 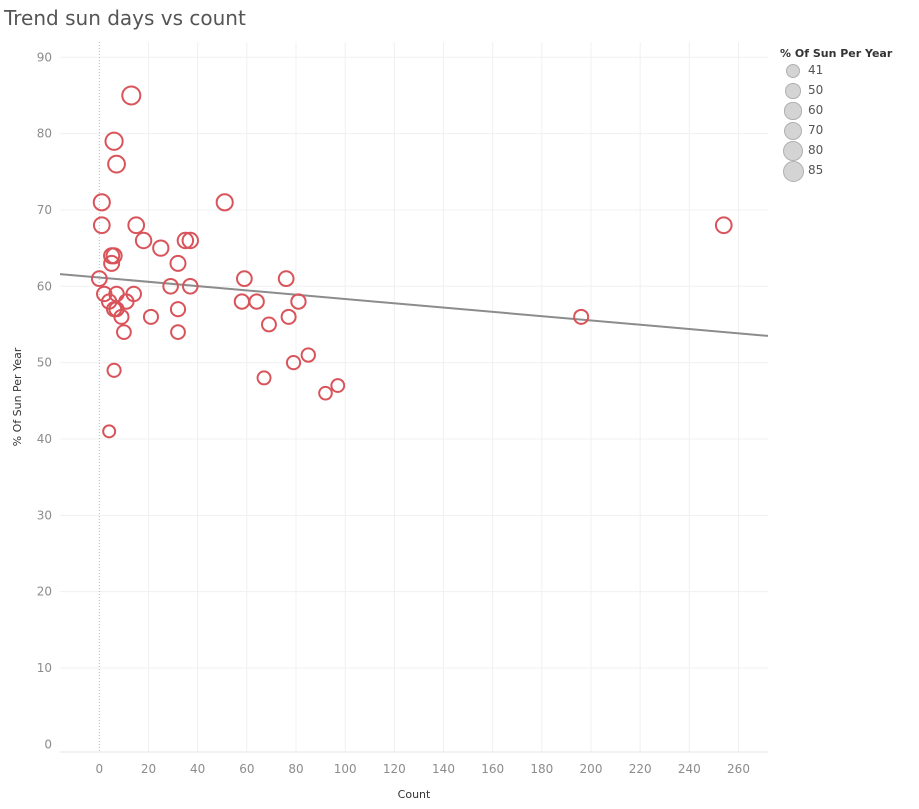 What do you see at coordinates (847, 171) in the screenshot?
I see `legend-item: 85` at bounding box center [847, 171].